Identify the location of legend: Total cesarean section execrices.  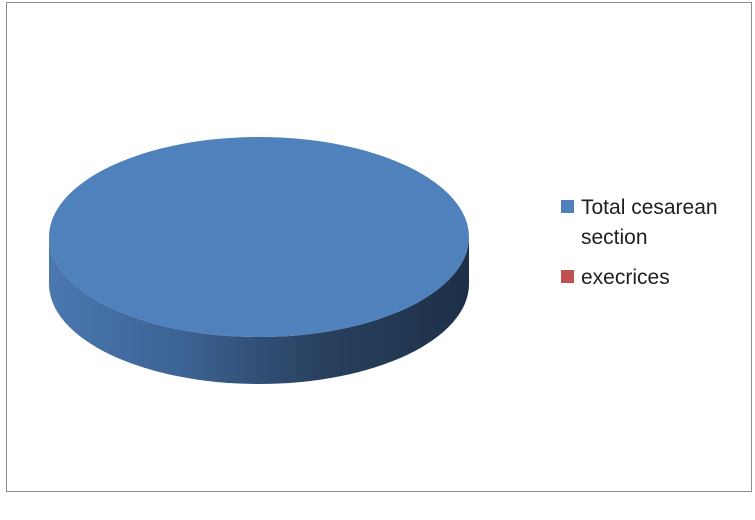
(658, 248).